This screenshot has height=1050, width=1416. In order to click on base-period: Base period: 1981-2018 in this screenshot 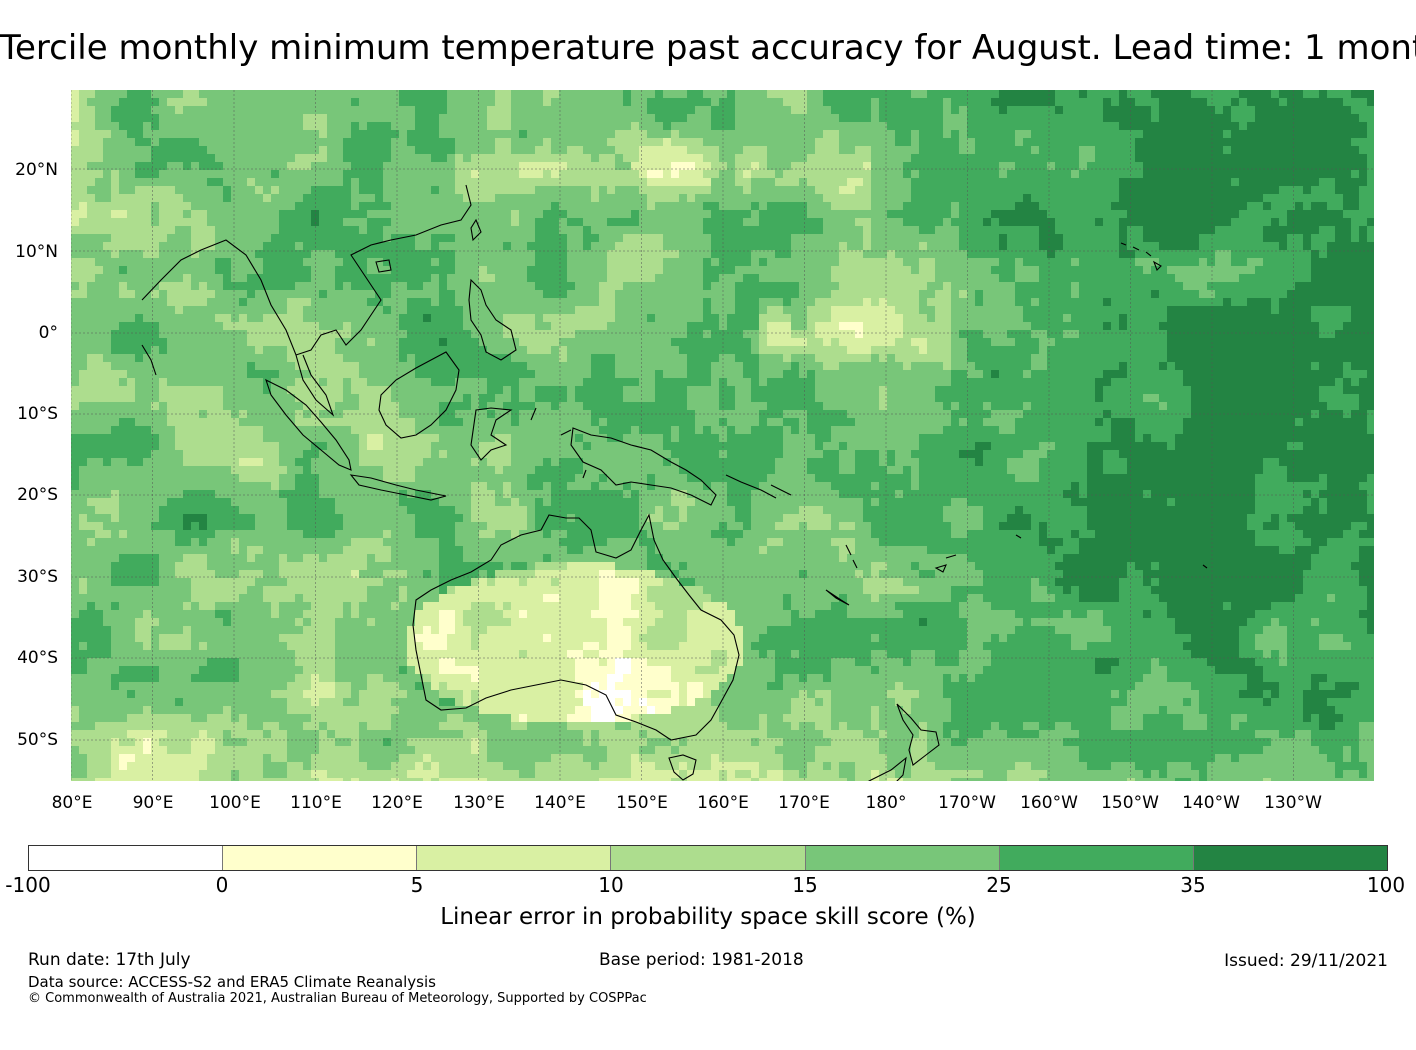, I will do `click(701, 960)`.